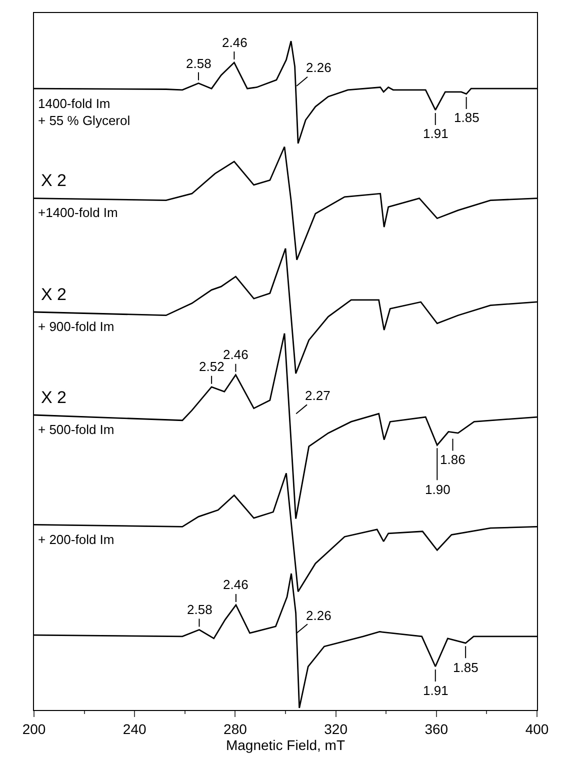 The height and width of the screenshot is (764, 561). Describe the element at coordinates (336, 728) in the screenshot. I see `x-tick-label: 320` at that location.